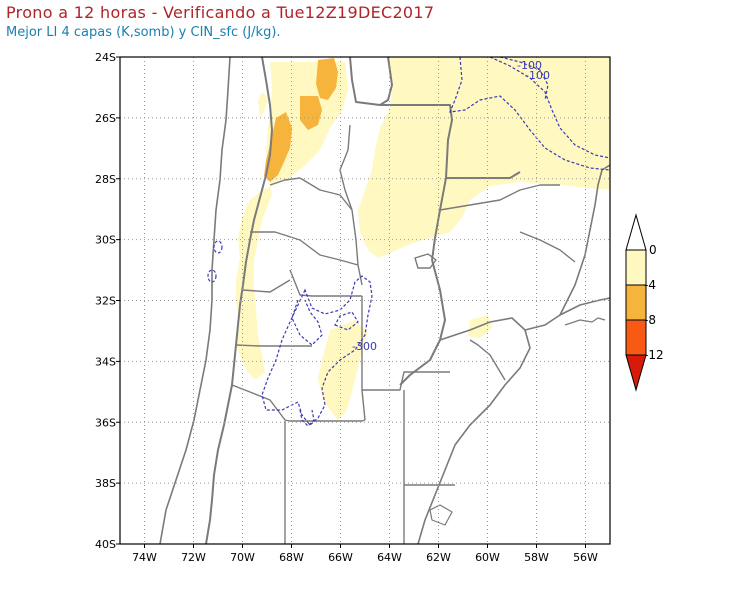 The image size is (750, 600). Describe the element at coordinates (144, 557) in the screenshot. I see `lon-label: 74W` at that location.